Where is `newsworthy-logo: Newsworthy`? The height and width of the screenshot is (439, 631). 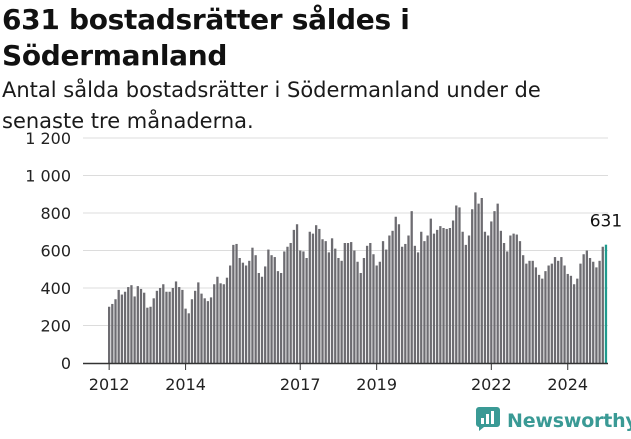 newsworthy-logo: Newsworthy is located at coordinates (553, 421).